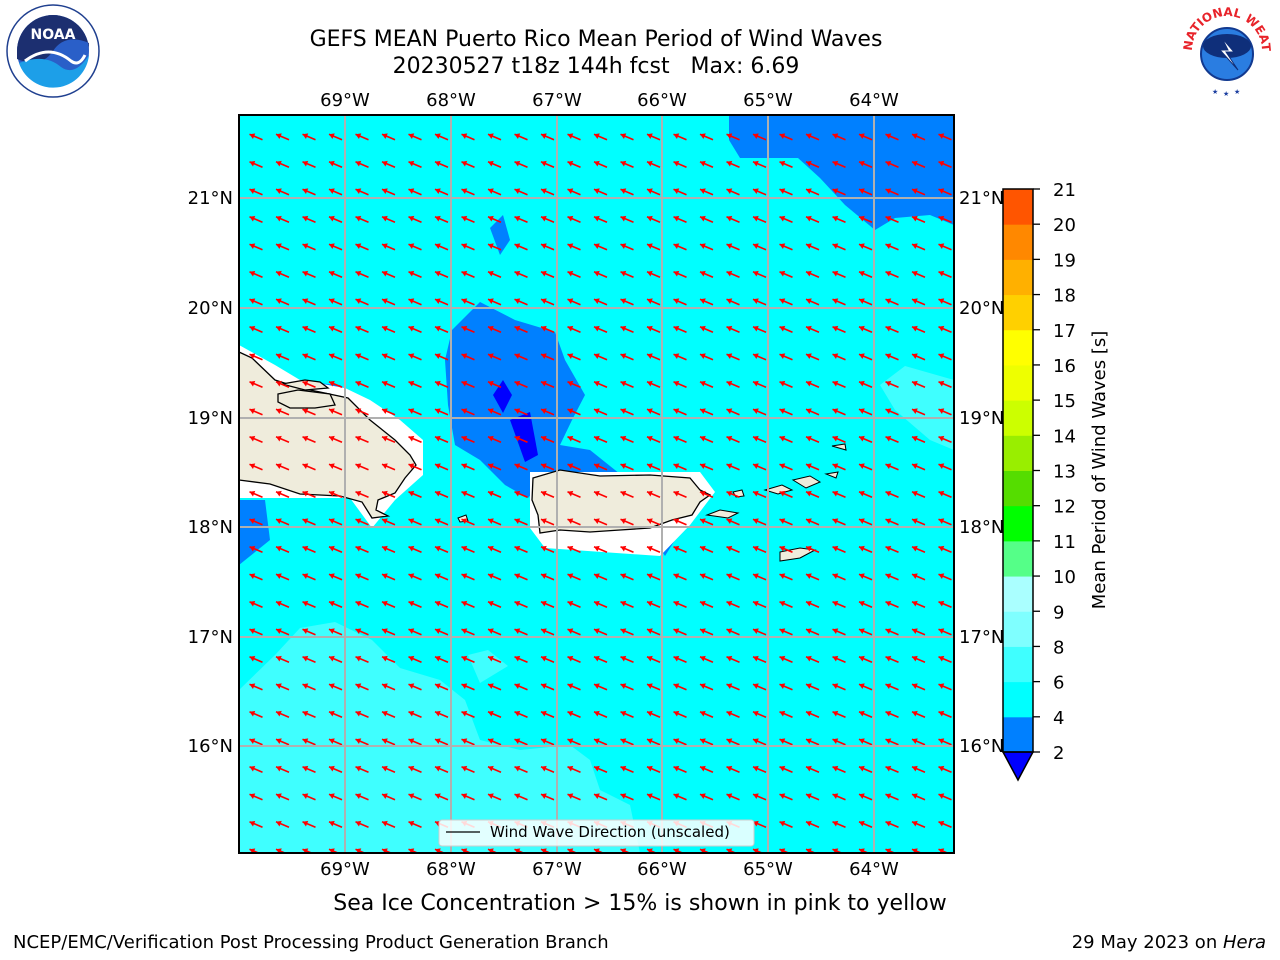 This screenshot has height=960, width=1280. Describe the element at coordinates (609, 869) in the screenshot. I see `lon-labels-bottom: 69°W 68°W 67°W 66°W 65°W 64°W` at that location.